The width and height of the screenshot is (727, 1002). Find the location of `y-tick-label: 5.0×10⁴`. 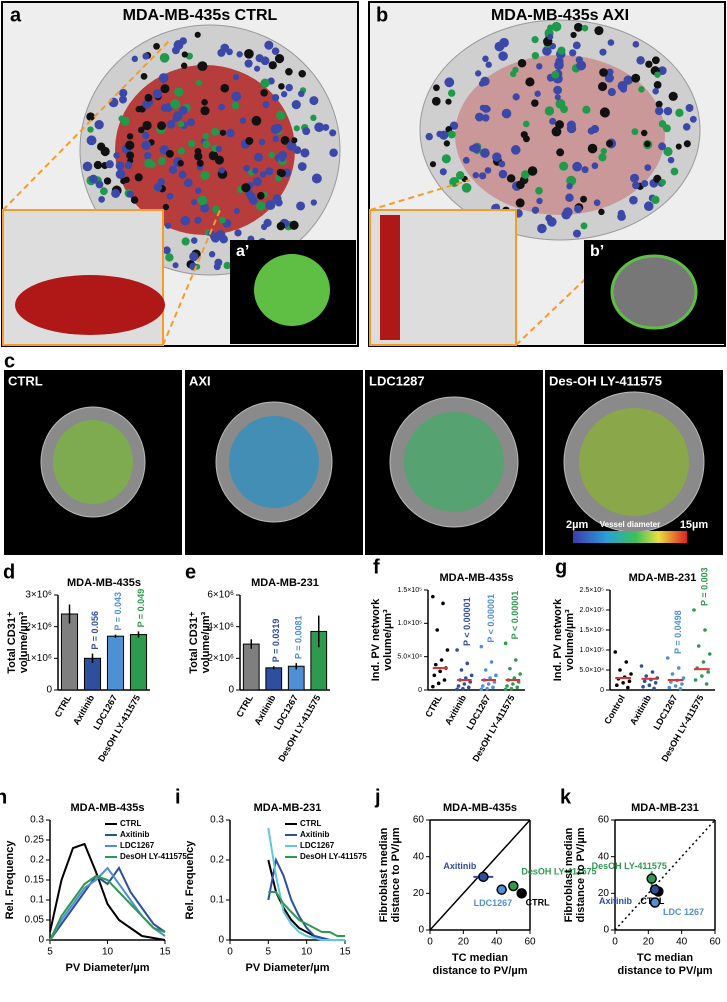

y-tick-label: 5.0×10⁴ is located at coordinates (591, 670).